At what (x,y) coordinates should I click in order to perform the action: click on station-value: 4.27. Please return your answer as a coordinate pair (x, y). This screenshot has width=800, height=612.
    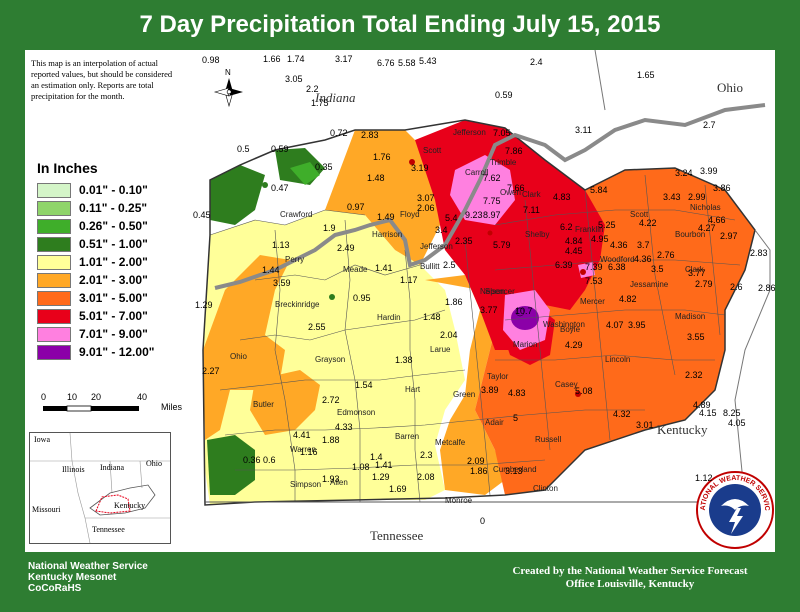
    Looking at the image, I should click on (707, 228).